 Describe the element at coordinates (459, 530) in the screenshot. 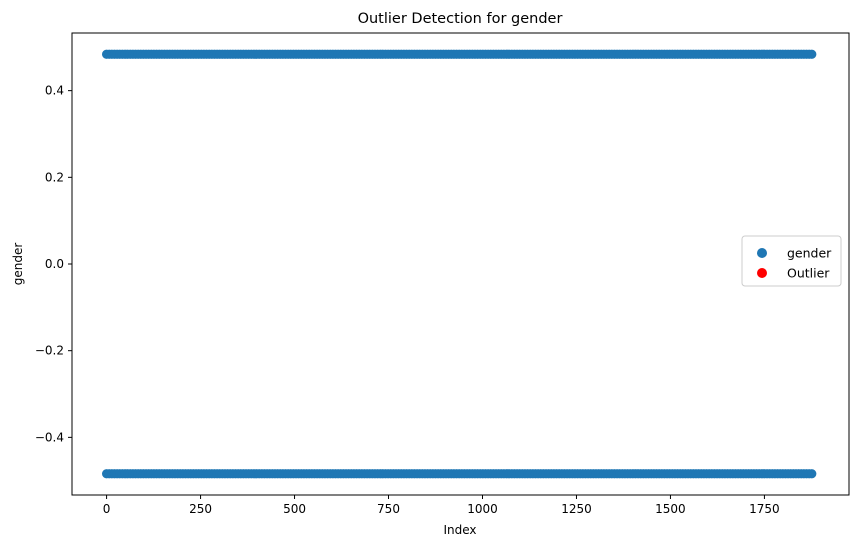

I see `x-axis-title: Index` at that location.